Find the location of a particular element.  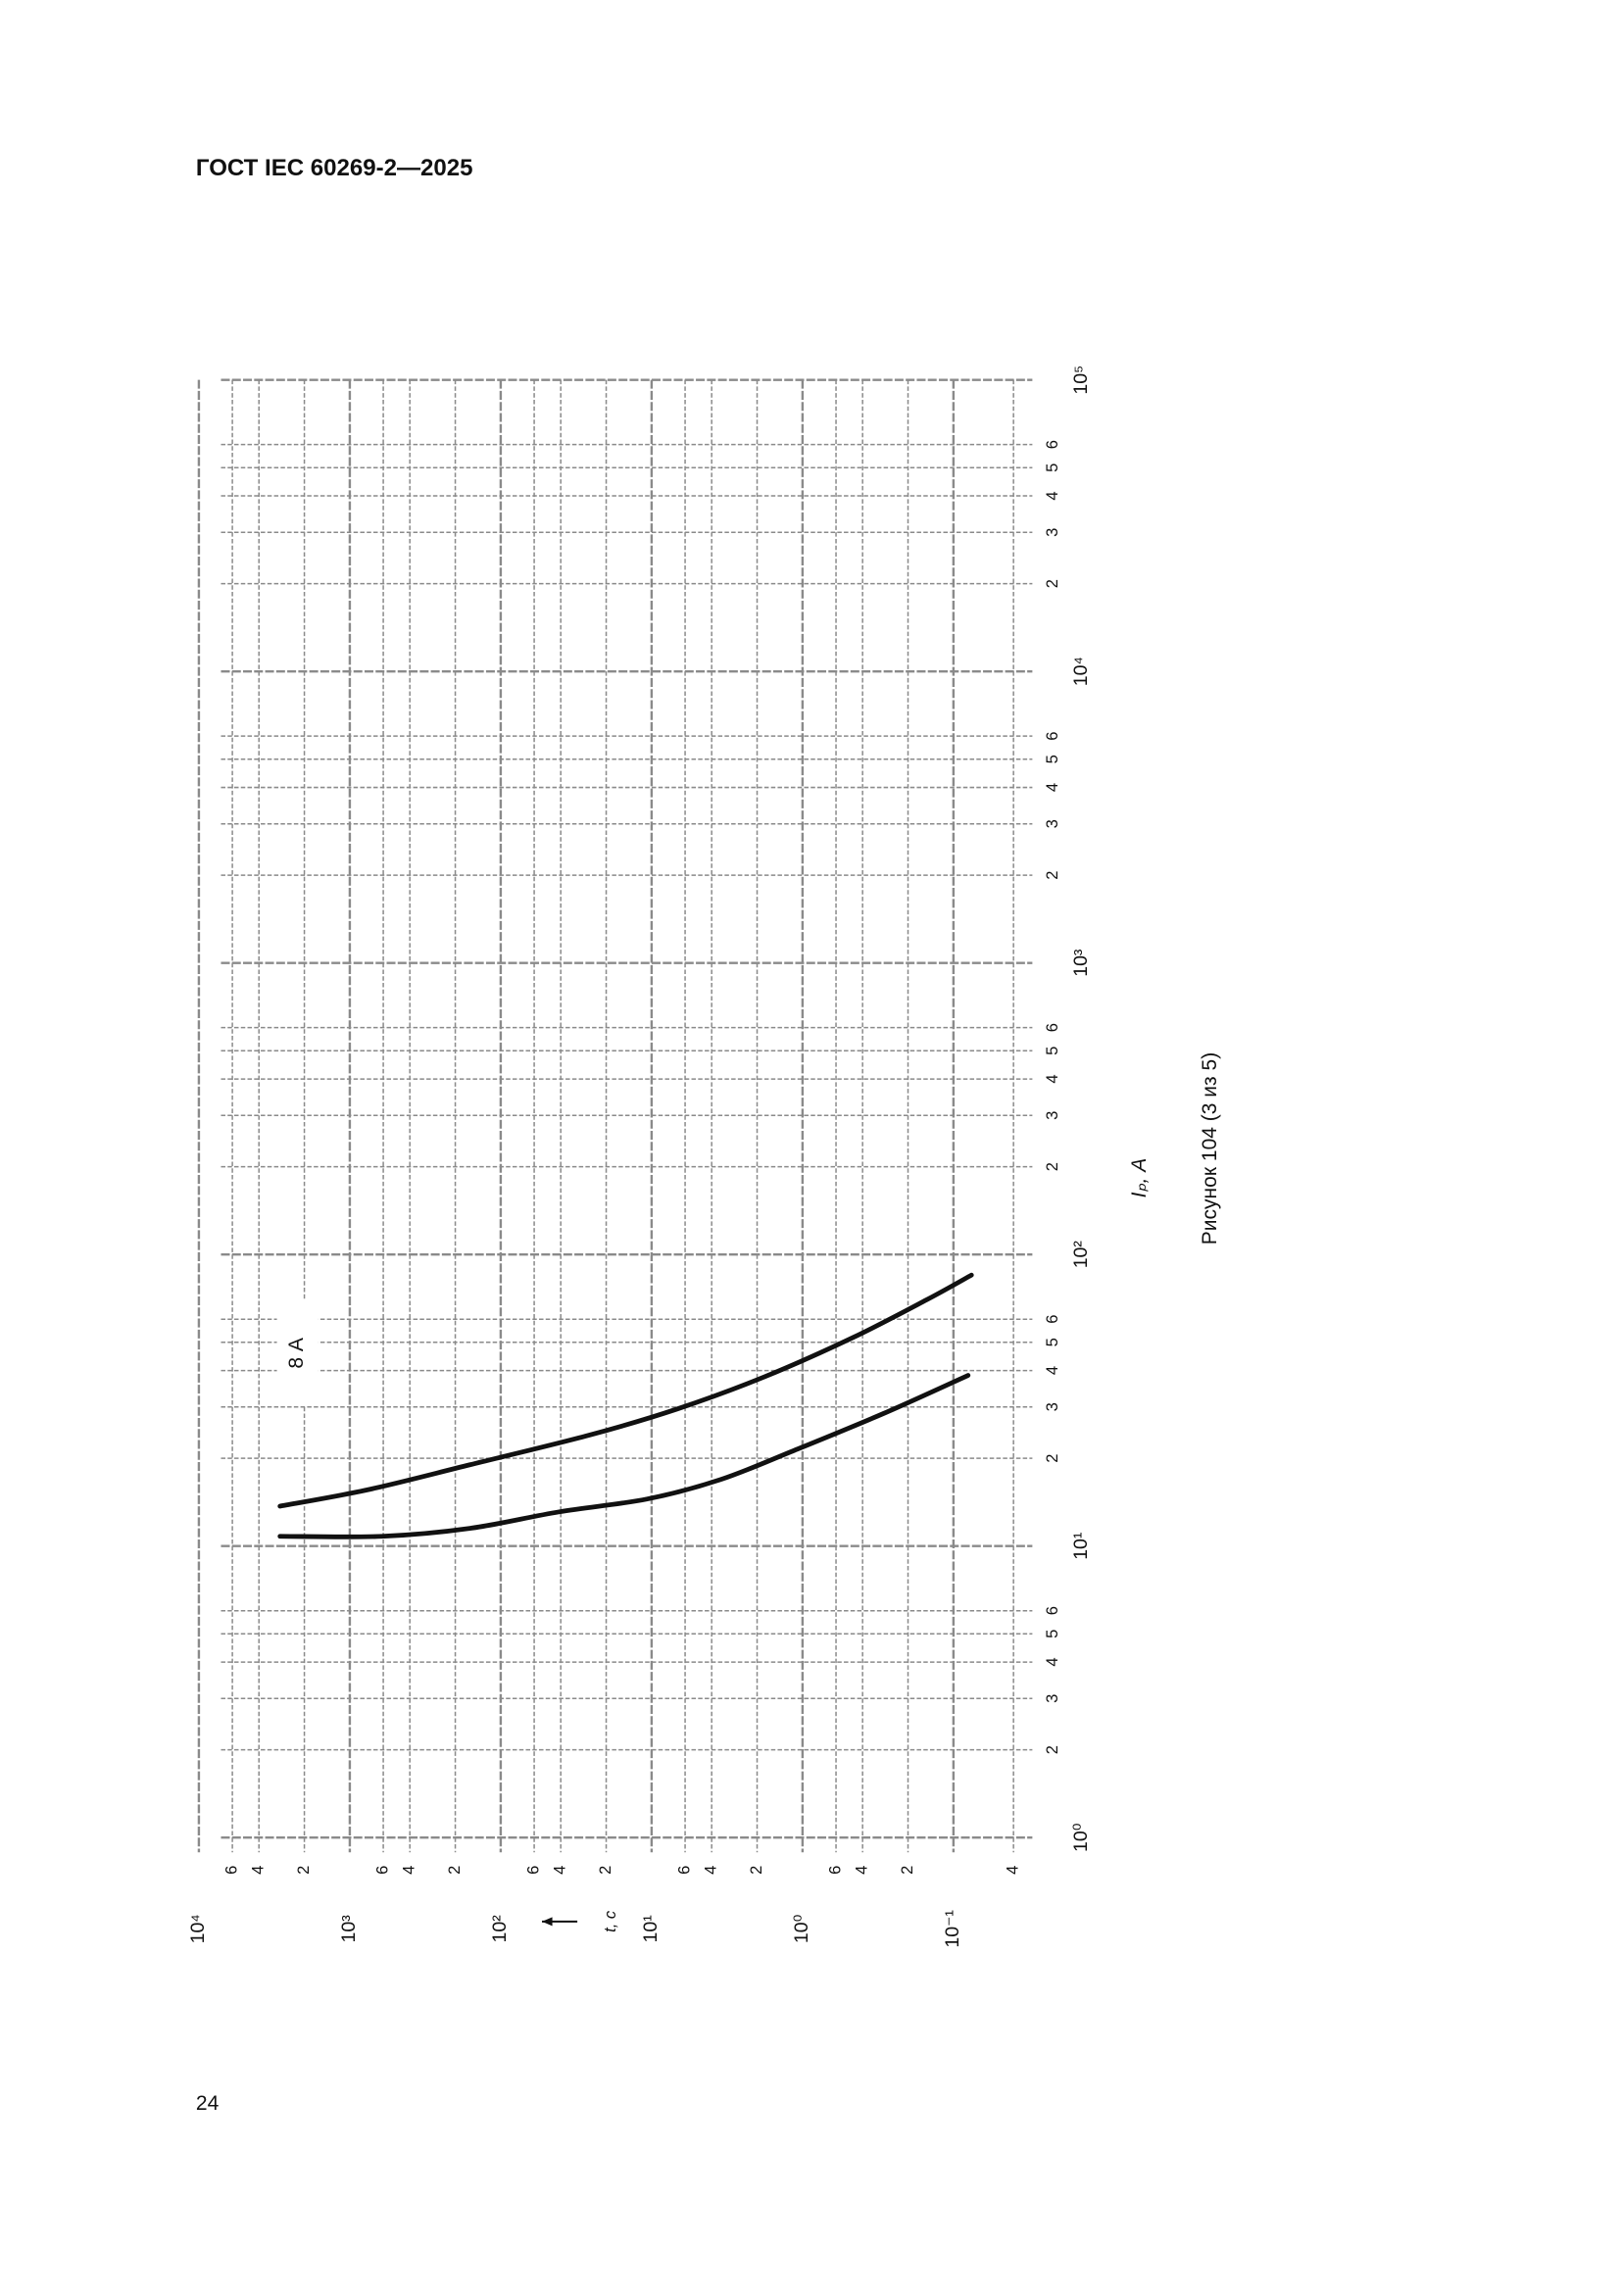

annotation-box is located at coordinates (297, 1352).